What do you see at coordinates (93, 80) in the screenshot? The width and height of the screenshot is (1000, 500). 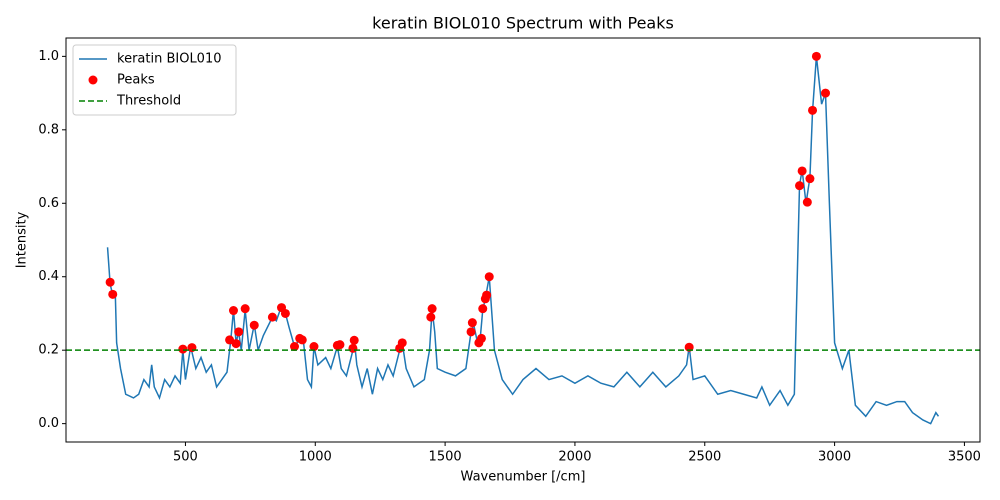 I see `legend-marker` at bounding box center [93, 80].